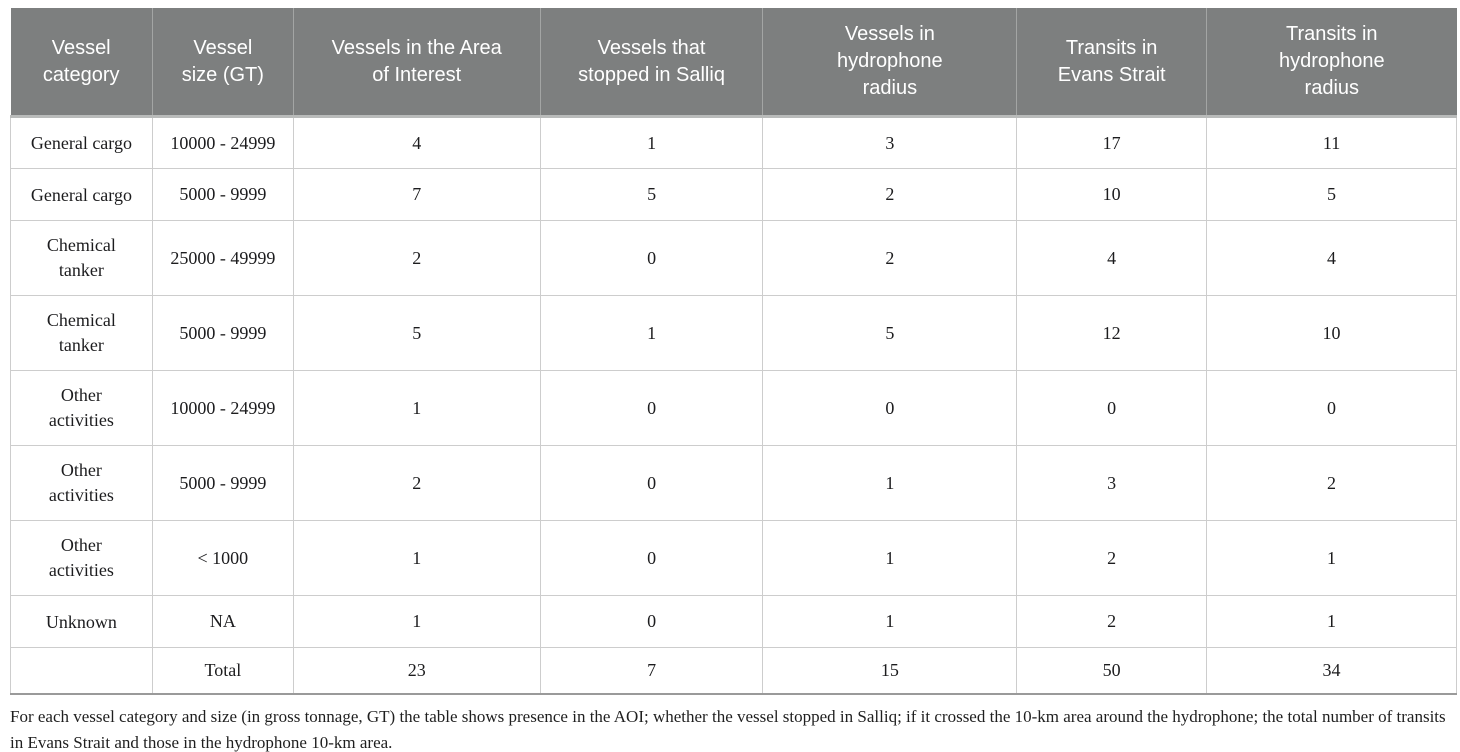  What do you see at coordinates (1111, 142) in the screenshot?
I see `table-cell-value: 17` at bounding box center [1111, 142].